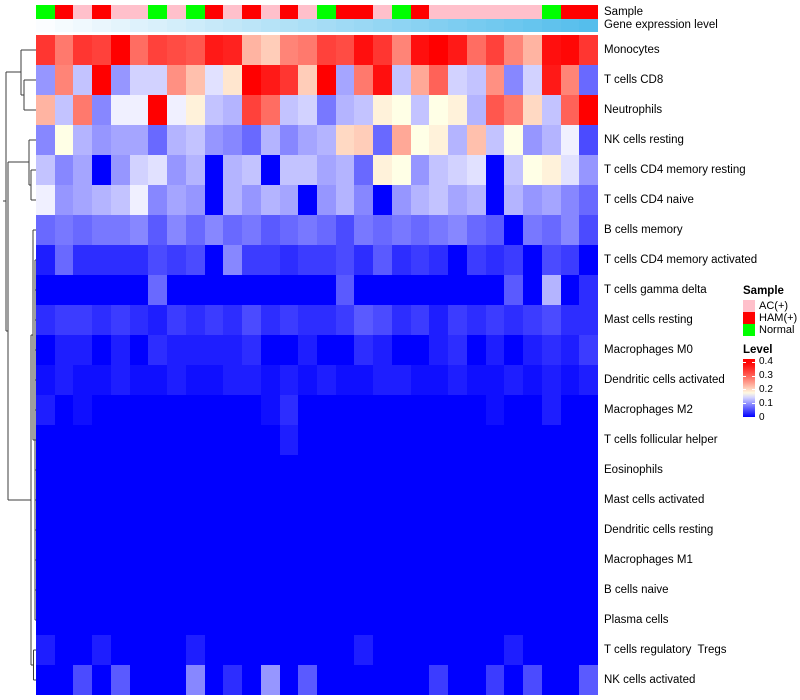  I want to click on row-label: Mast cells resting, so click(648, 320).